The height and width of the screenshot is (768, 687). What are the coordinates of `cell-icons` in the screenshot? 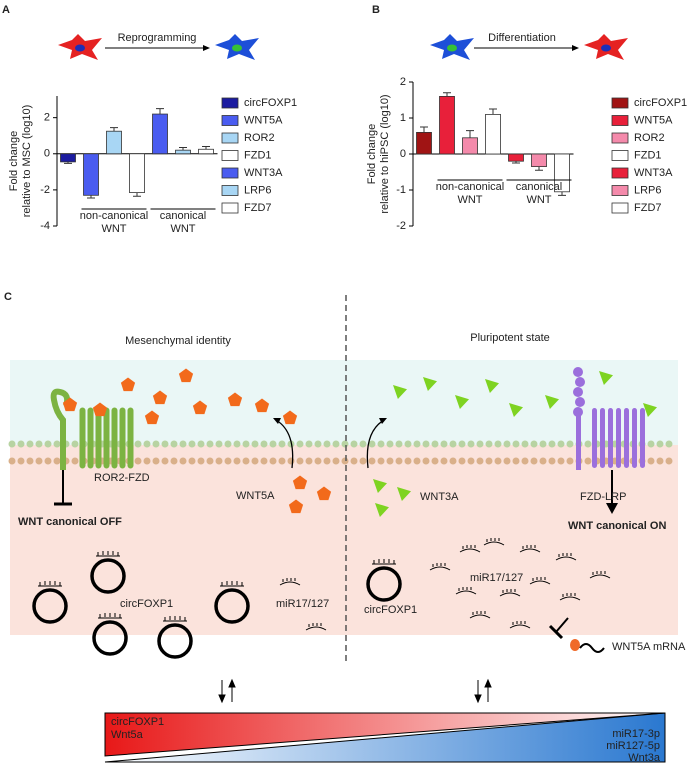 It's located at (343, 47).